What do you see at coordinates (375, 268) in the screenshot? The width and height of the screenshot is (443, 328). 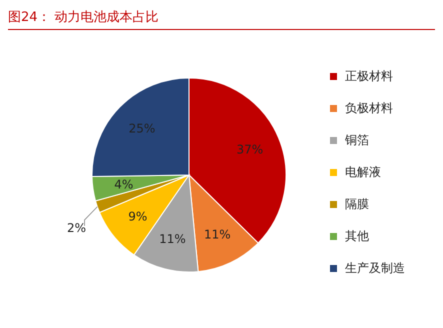 I see `legend-label: 生产及制造` at bounding box center [375, 268].